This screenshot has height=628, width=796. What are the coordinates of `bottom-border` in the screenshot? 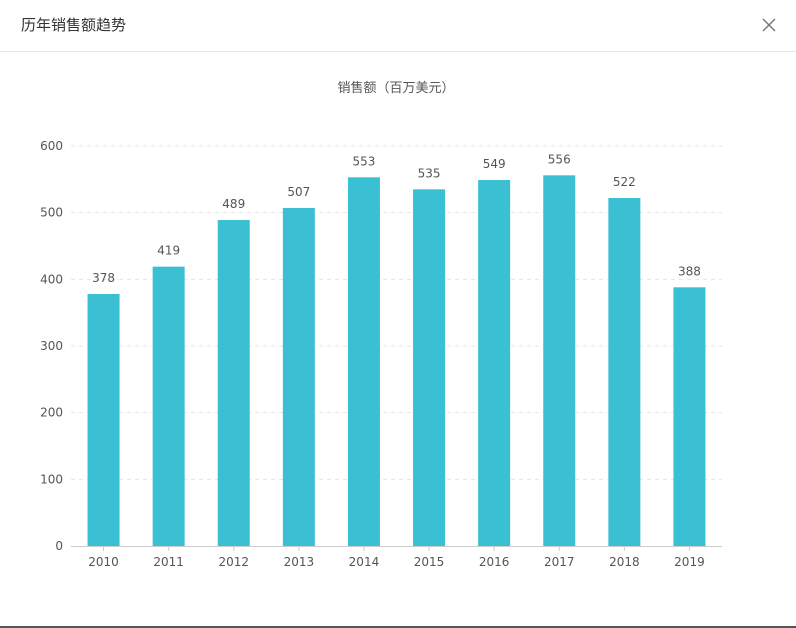 It's located at (398, 627).